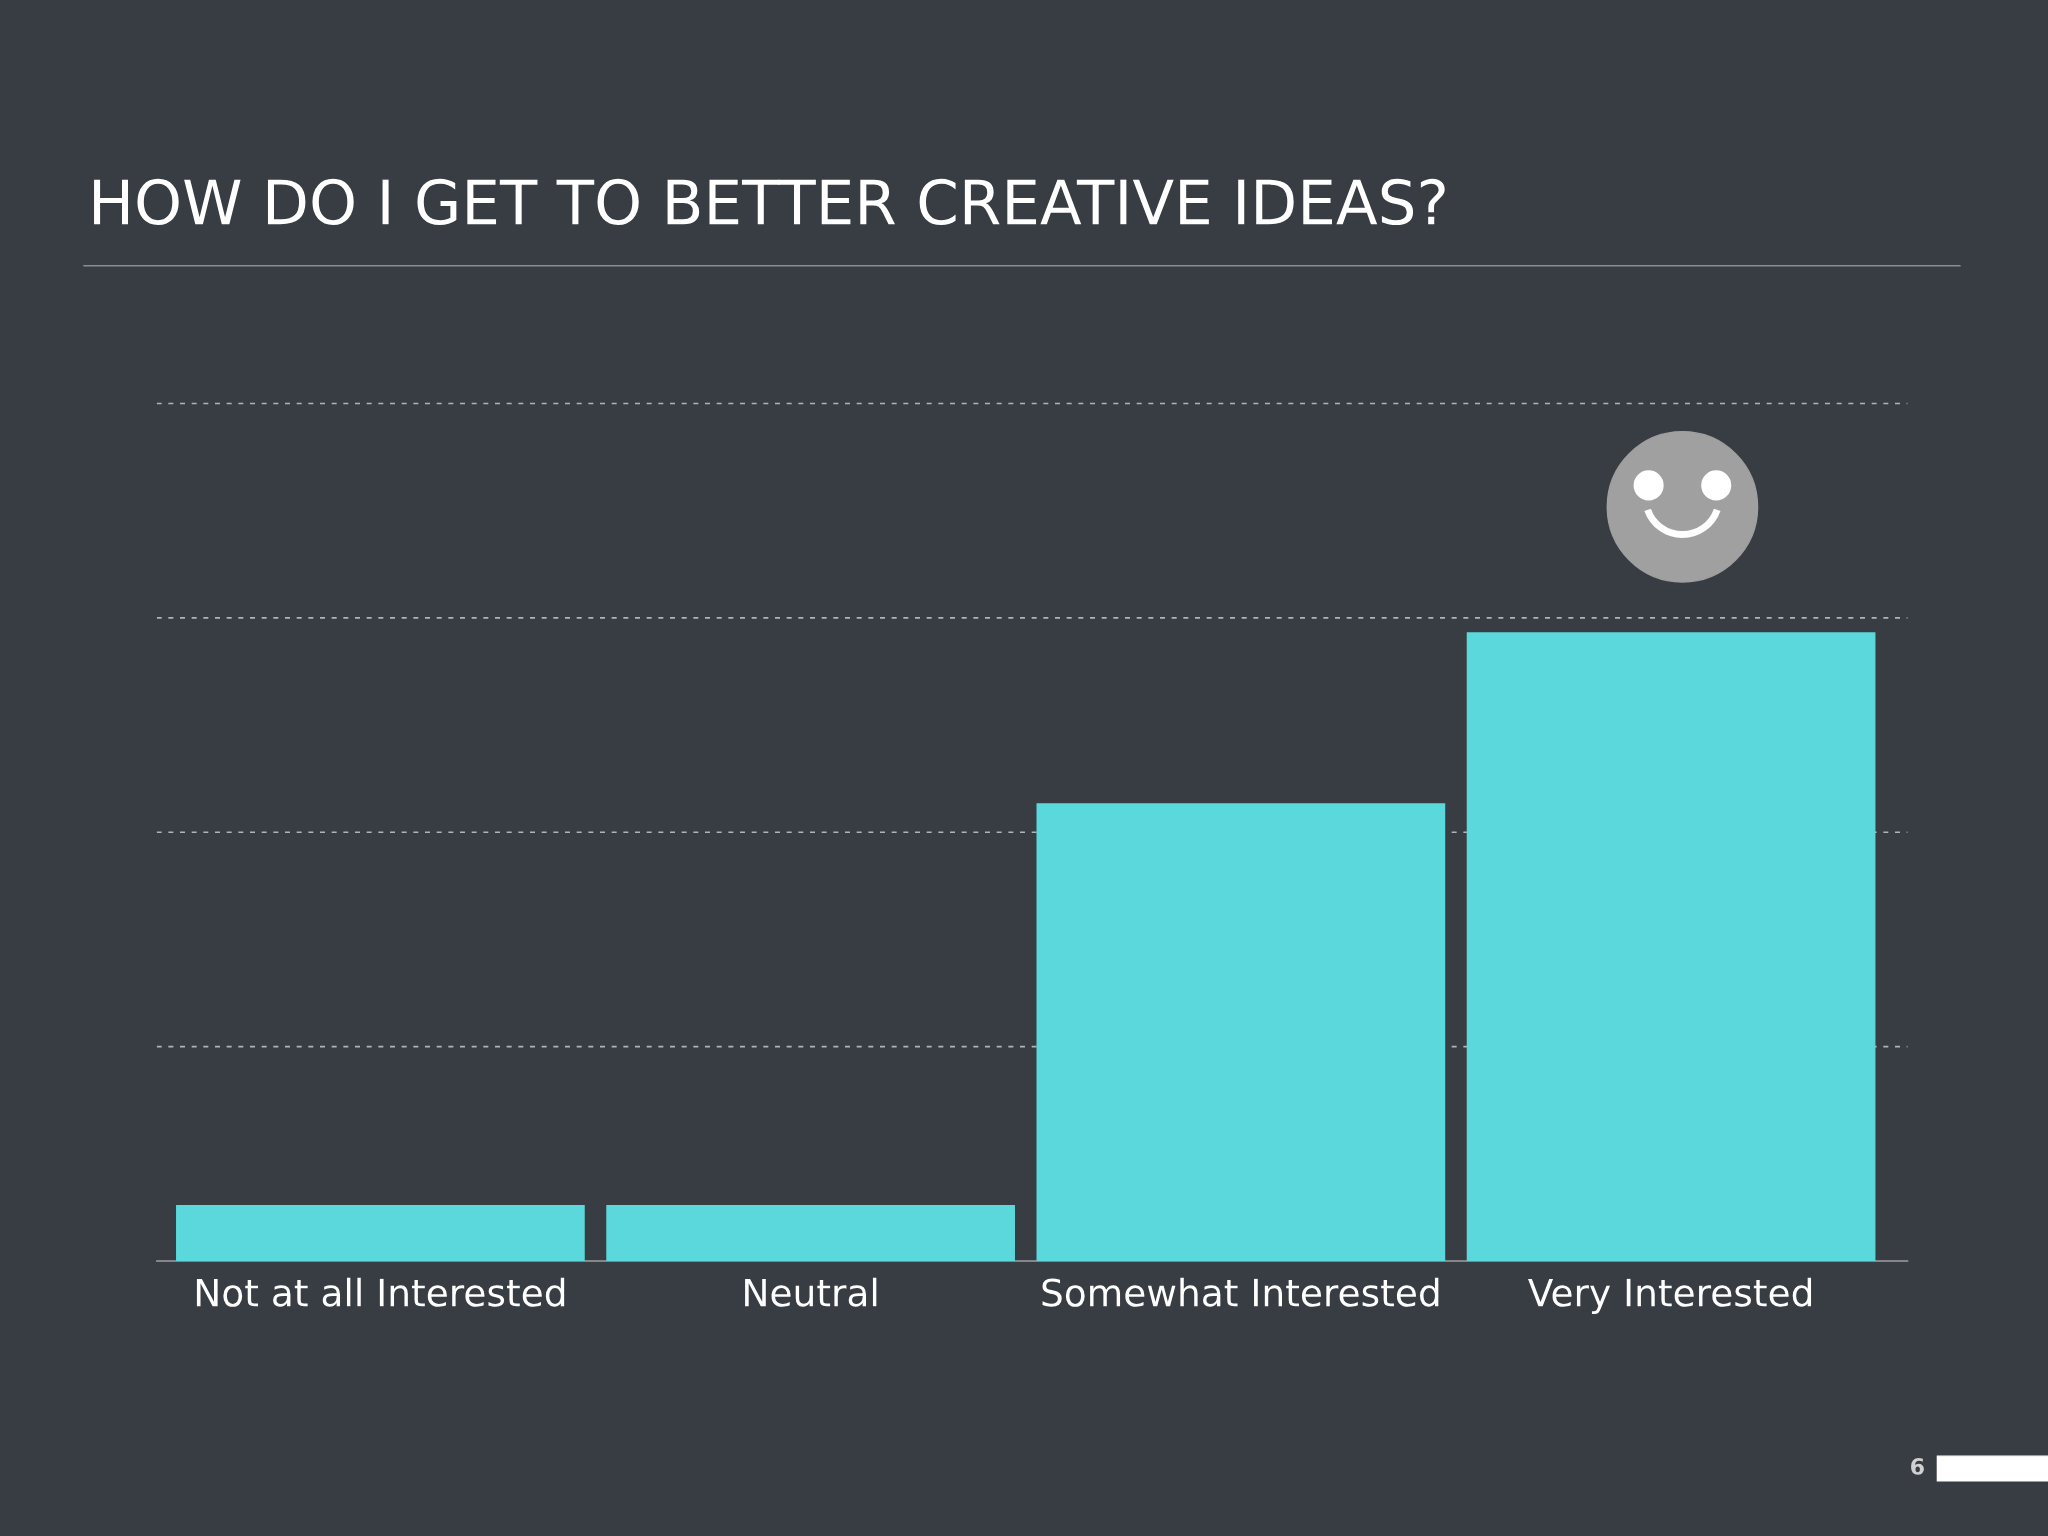 The width and height of the screenshot is (2048, 1536). Describe the element at coordinates (380, 1292) in the screenshot. I see `x-tick-label: Not at all Interested` at that location.